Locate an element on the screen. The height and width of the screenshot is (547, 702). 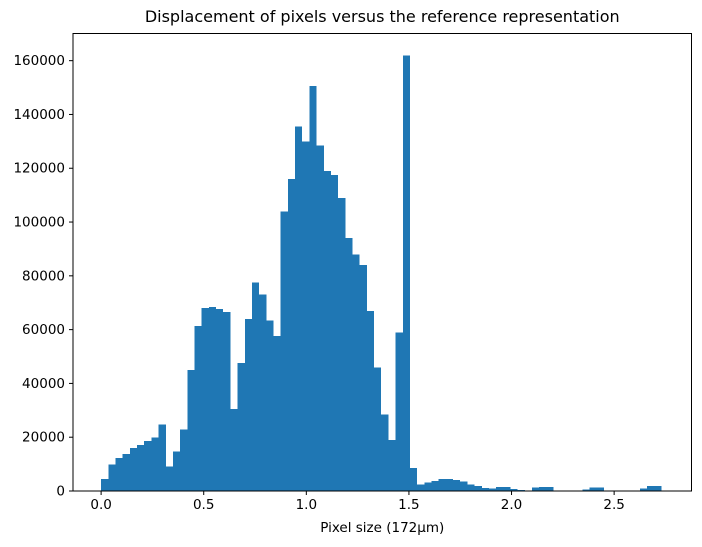
x-tick-label: 2.0 is located at coordinates (511, 505).